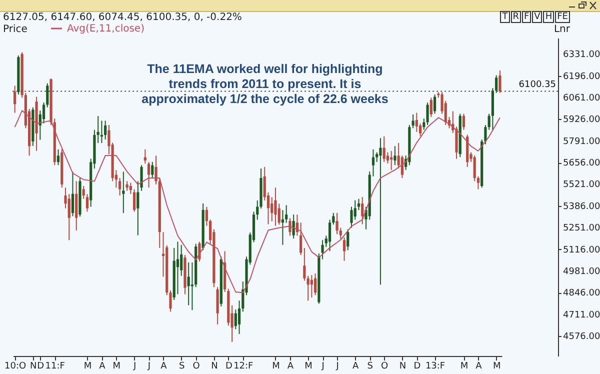 This screenshot has height=374, width=600. Describe the element at coordinates (15, 29) in the screenshot. I see `text: Price` at that location.